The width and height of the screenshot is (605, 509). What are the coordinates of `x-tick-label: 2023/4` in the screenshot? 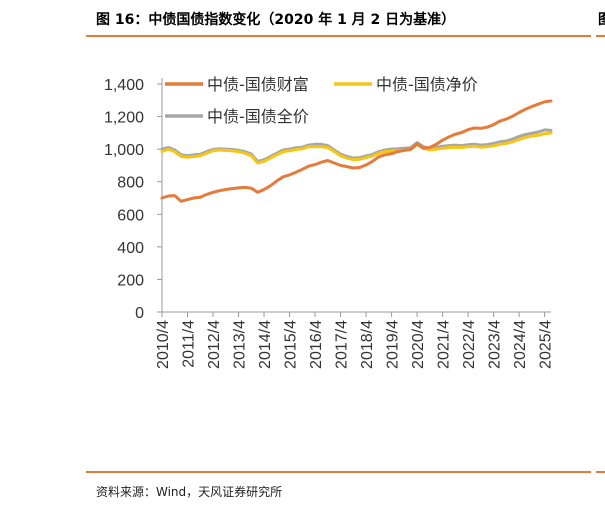 It's located at (495, 344).